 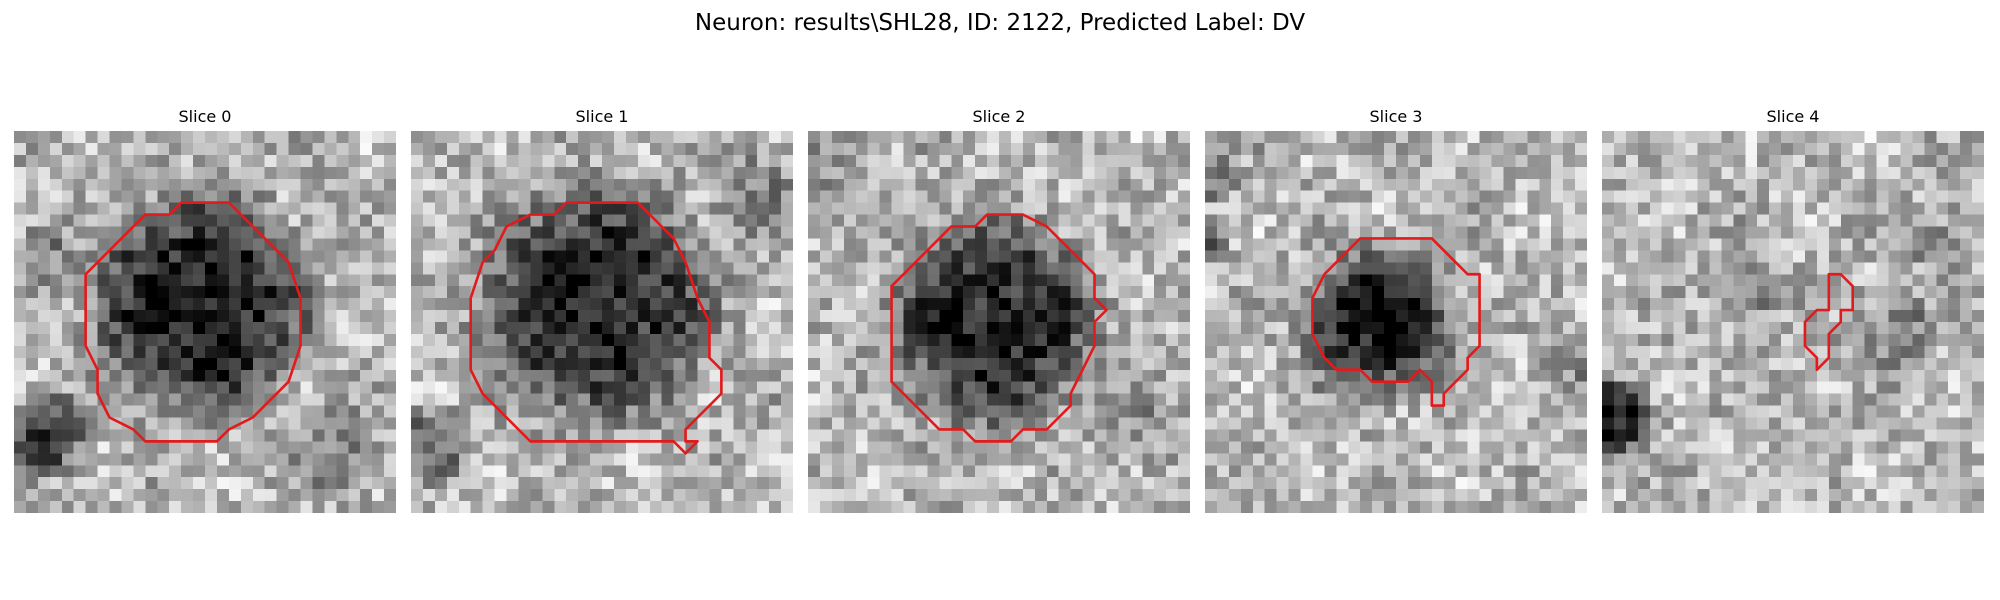 What do you see at coordinates (602, 116) in the screenshot?
I see `slice-title-1: Slice 1` at bounding box center [602, 116].